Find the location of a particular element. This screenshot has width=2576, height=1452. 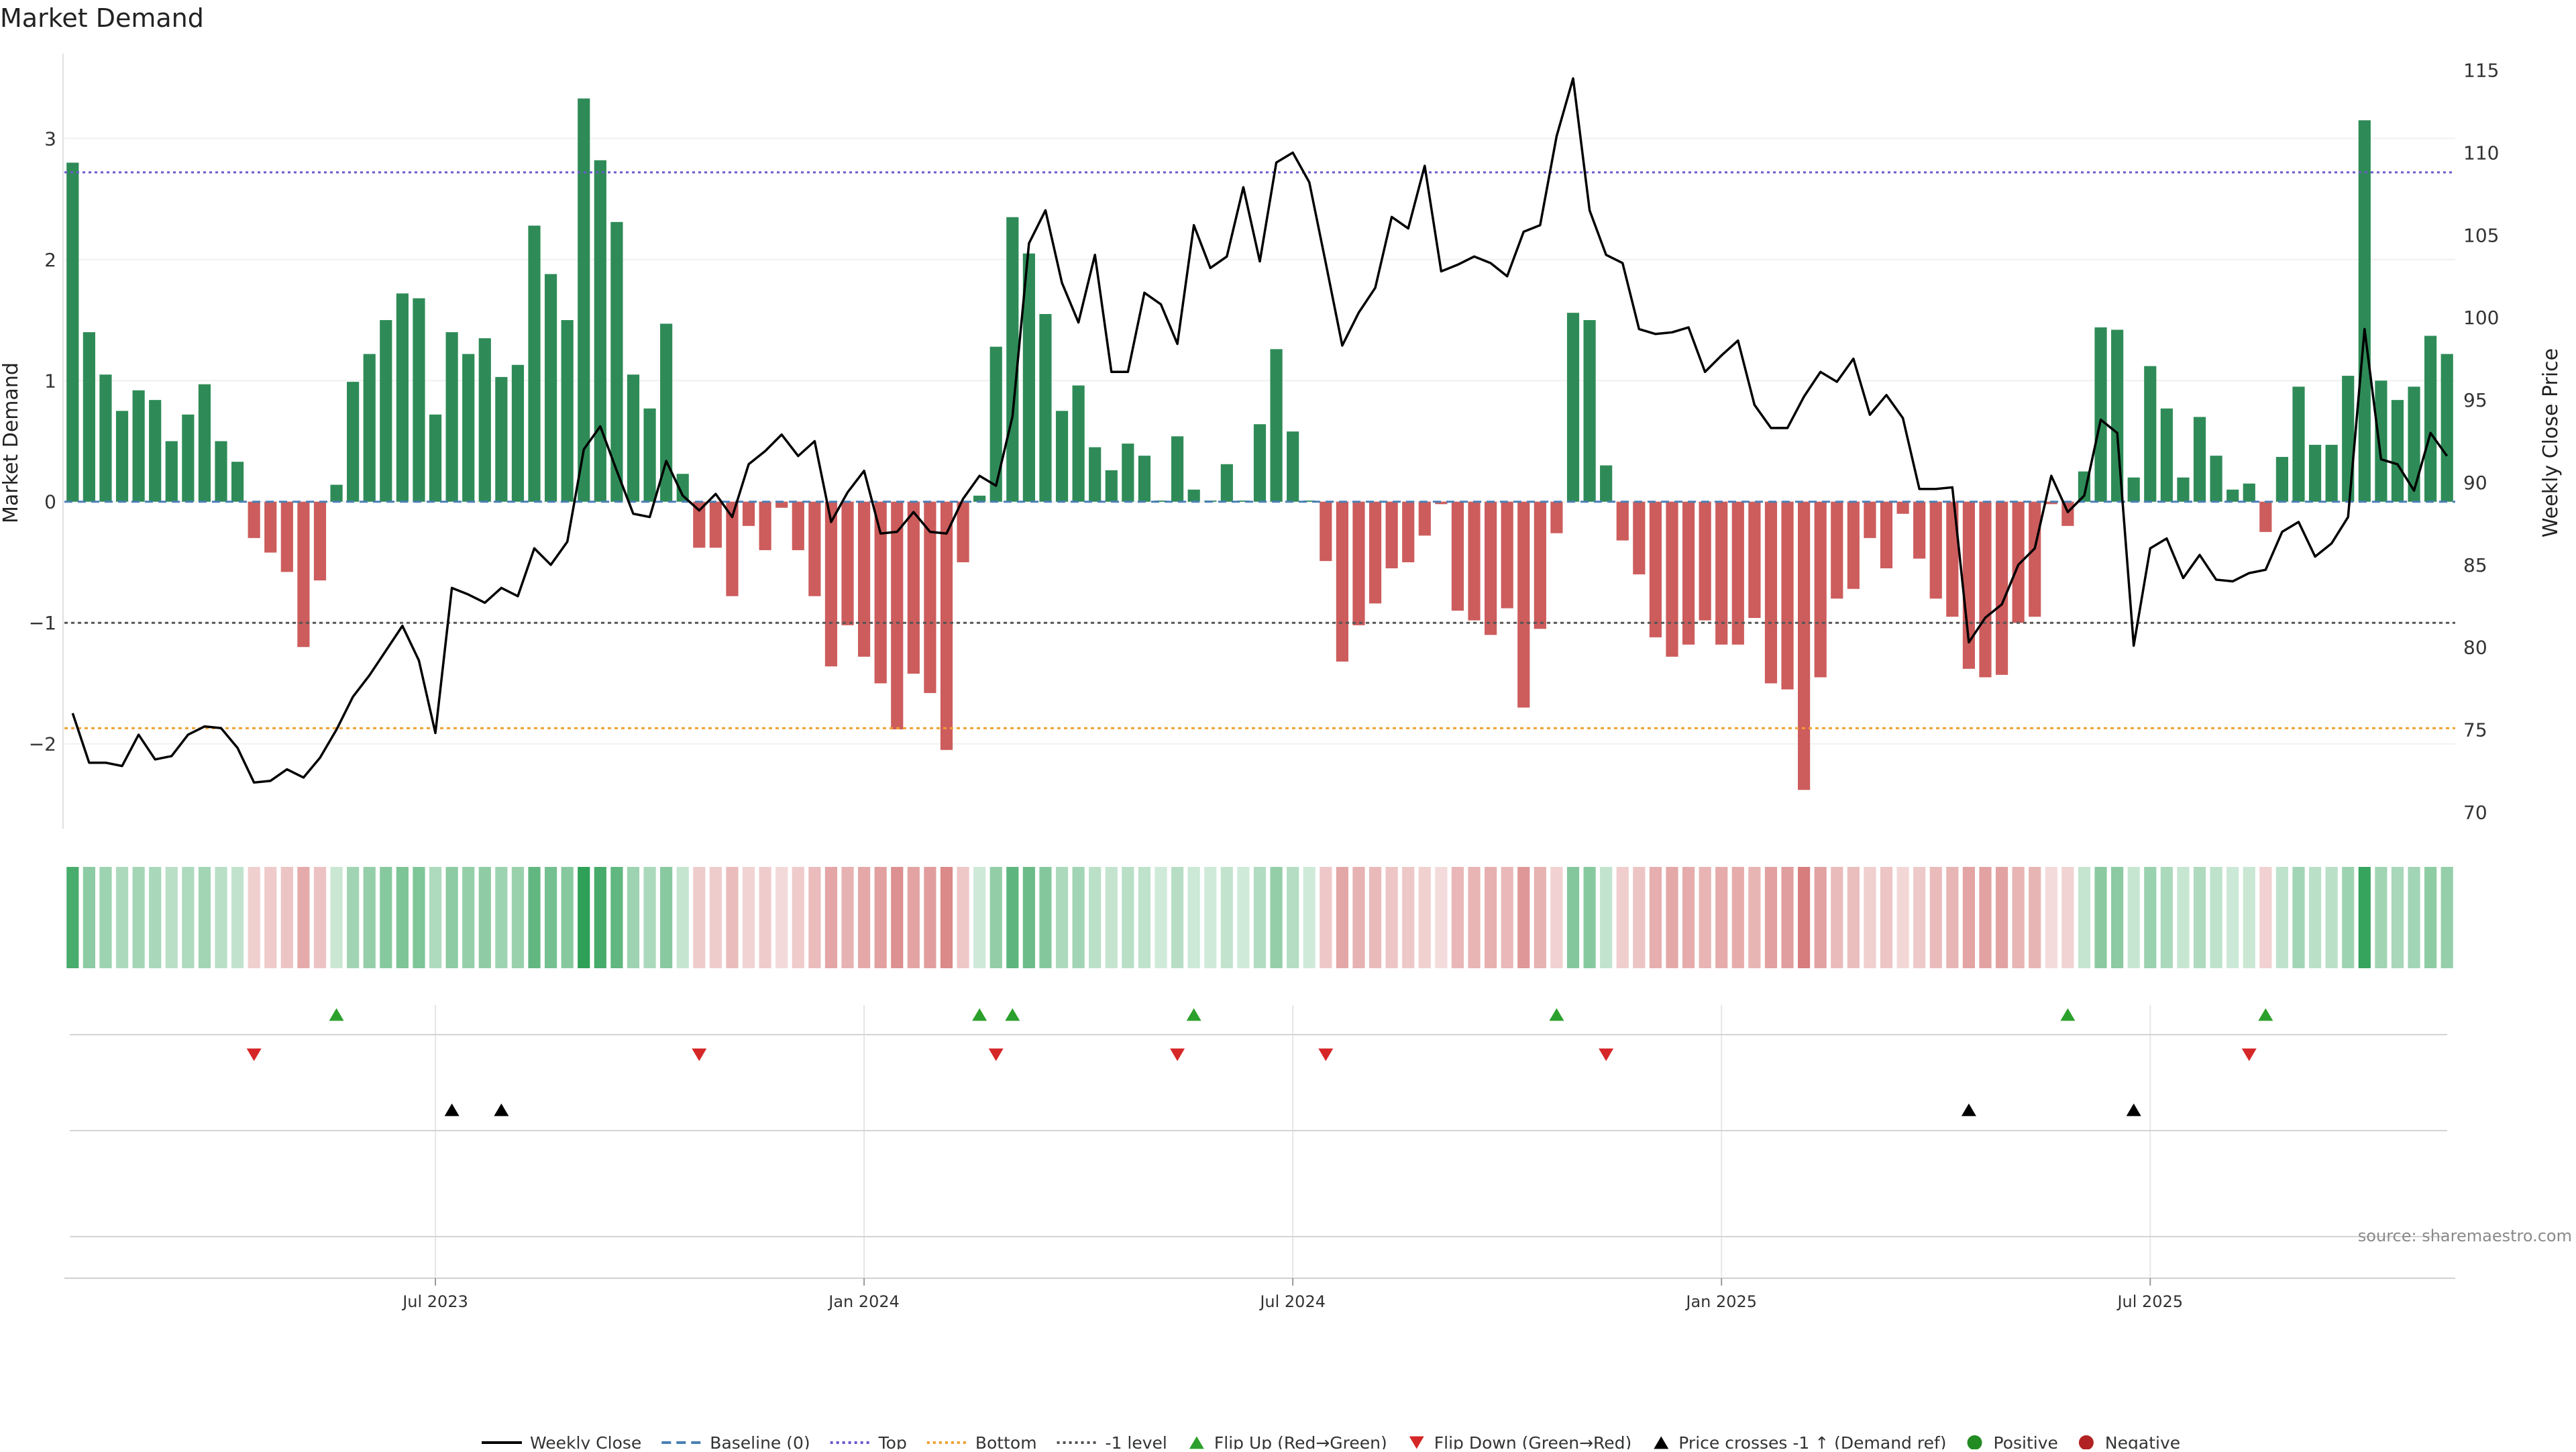

left-tick-label: 0 is located at coordinates (50, 502).